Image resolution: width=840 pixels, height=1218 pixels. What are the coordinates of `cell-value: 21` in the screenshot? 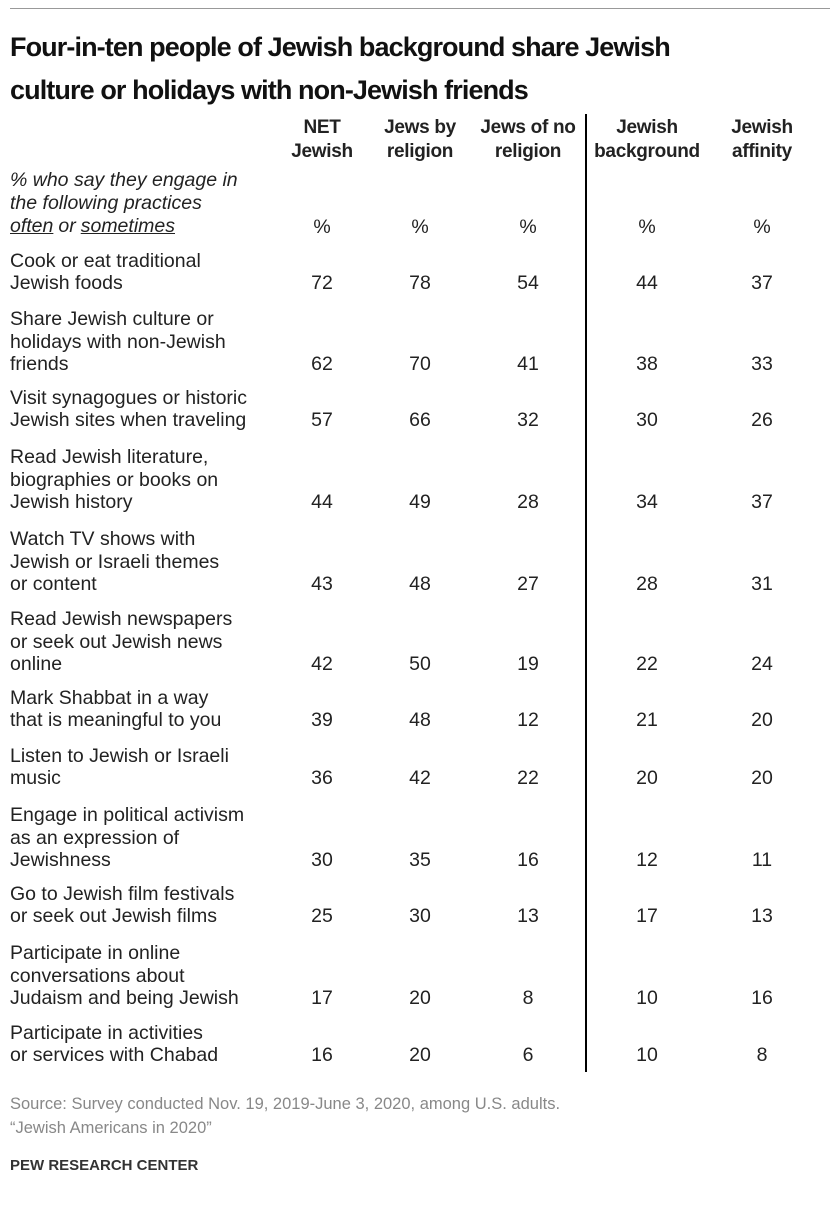 It's located at (647, 720).